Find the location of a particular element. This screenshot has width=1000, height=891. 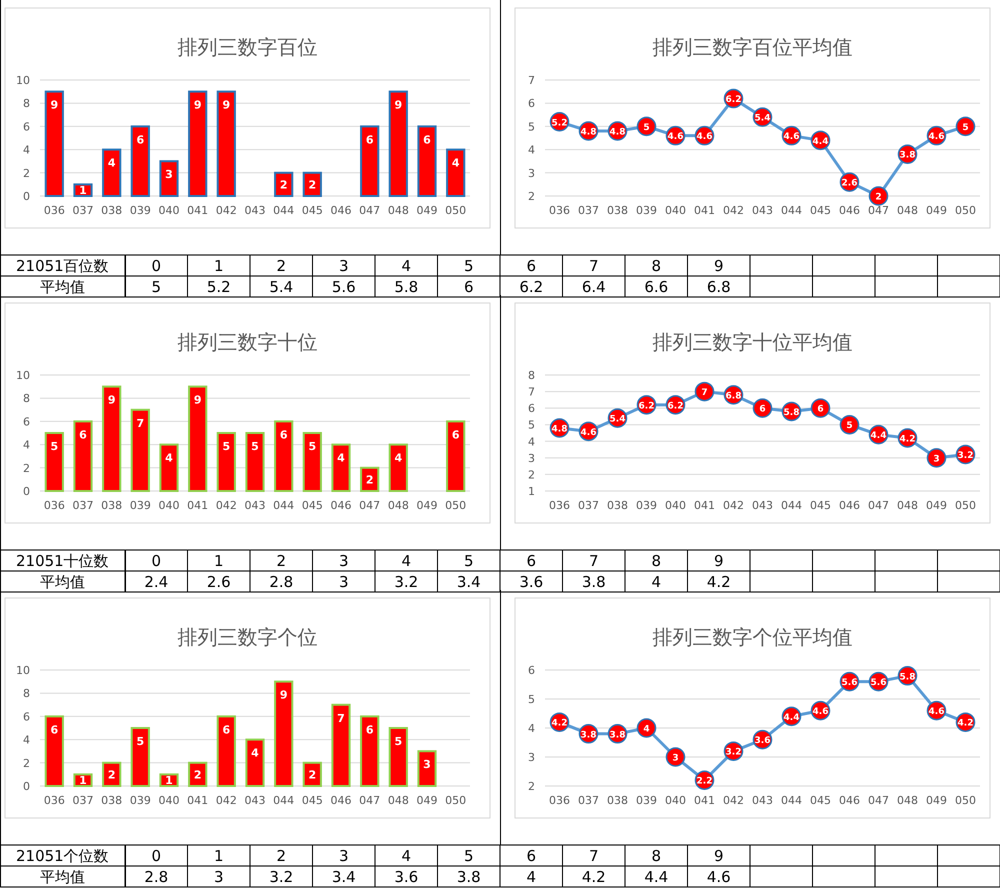

chart-title: 排列三数字个位 is located at coordinates (248, 637).